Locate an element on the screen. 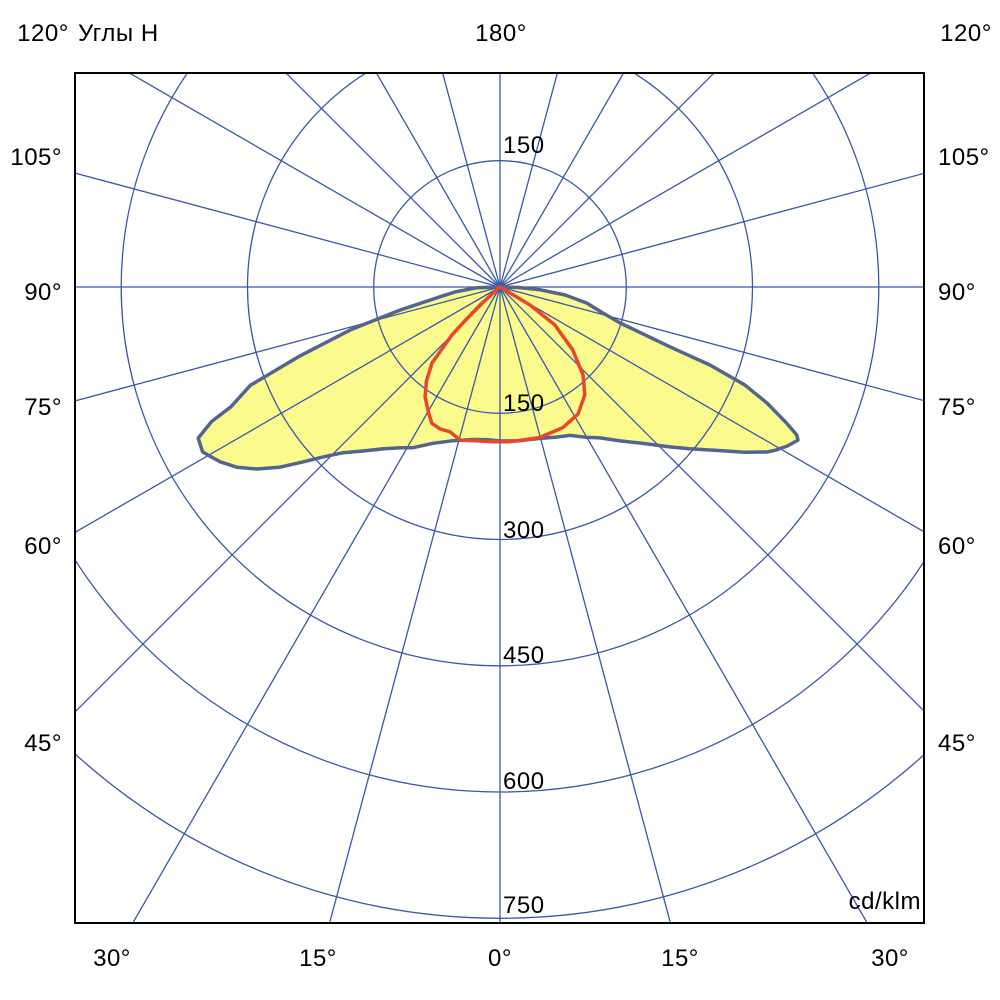 The image size is (1000, 1000). radial-scale-label: 600 is located at coordinates (524, 781).